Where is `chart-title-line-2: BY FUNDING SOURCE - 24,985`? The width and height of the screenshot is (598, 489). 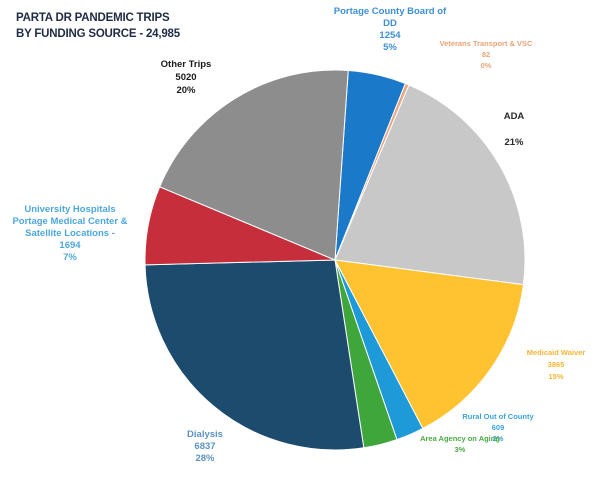 chart-title-line-2: BY FUNDING SOURCE - 24,985 is located at coordinates (98, 34).